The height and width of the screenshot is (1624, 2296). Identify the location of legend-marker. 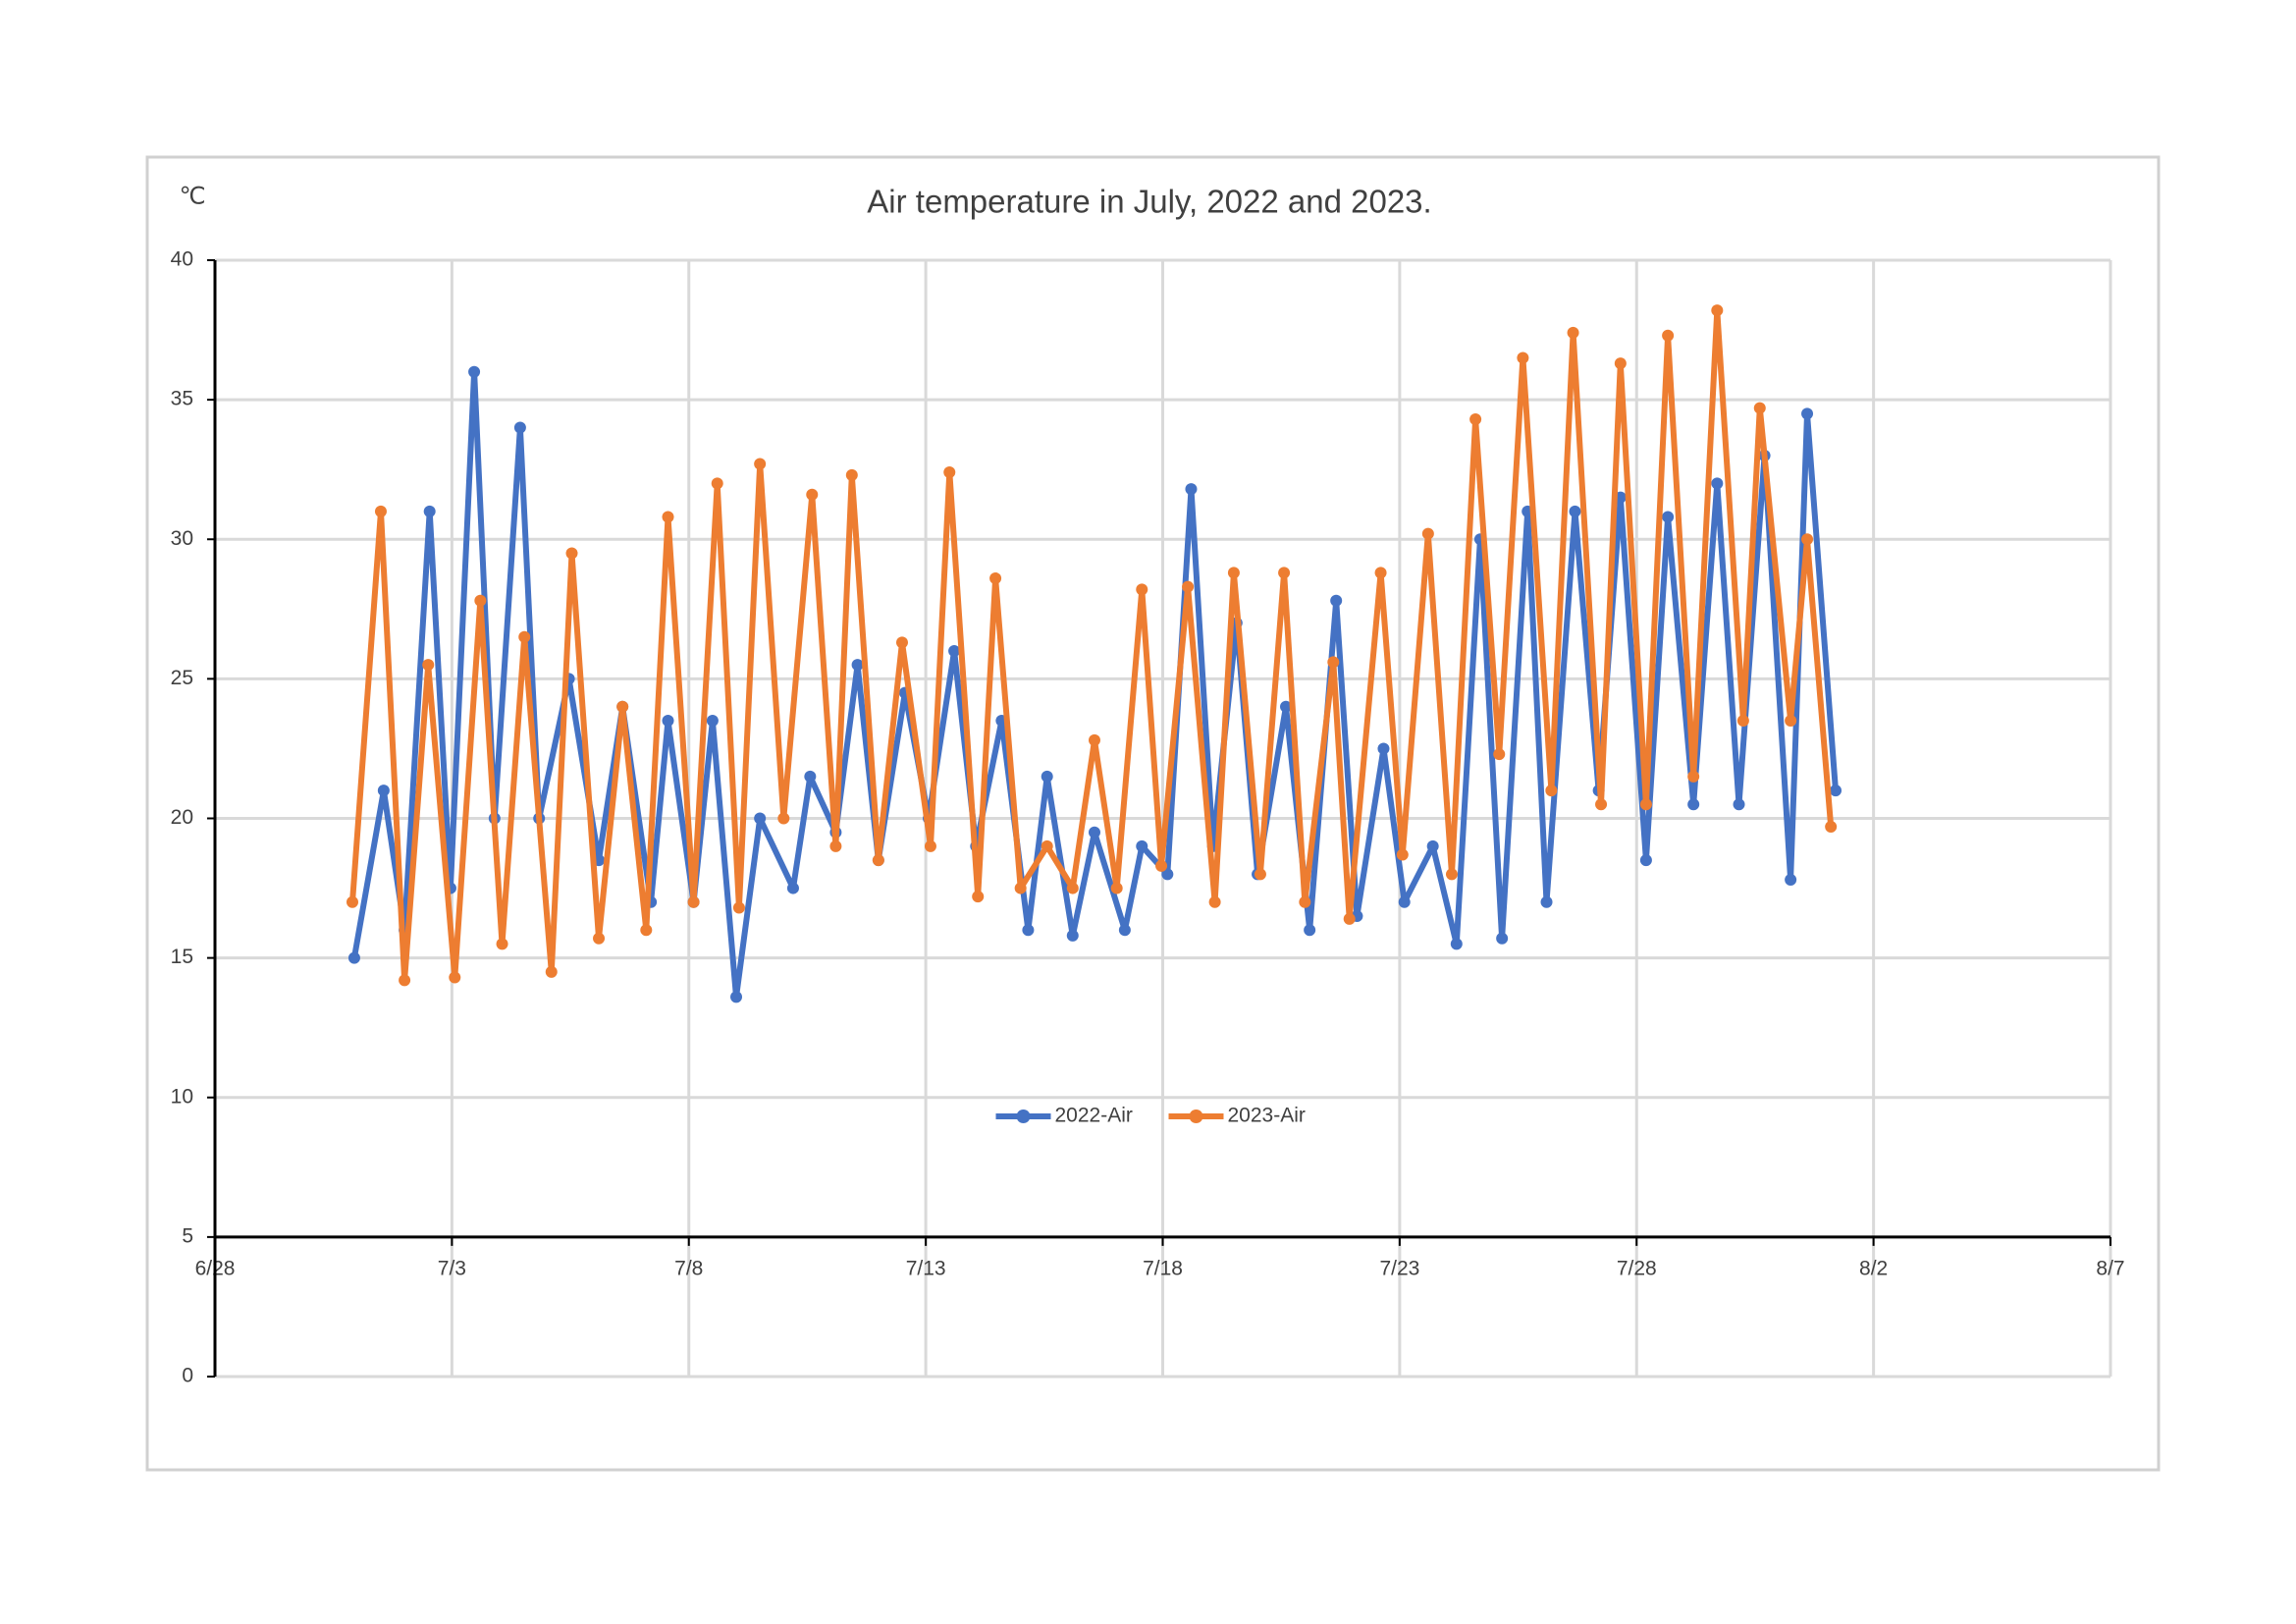
(1023, 1116).